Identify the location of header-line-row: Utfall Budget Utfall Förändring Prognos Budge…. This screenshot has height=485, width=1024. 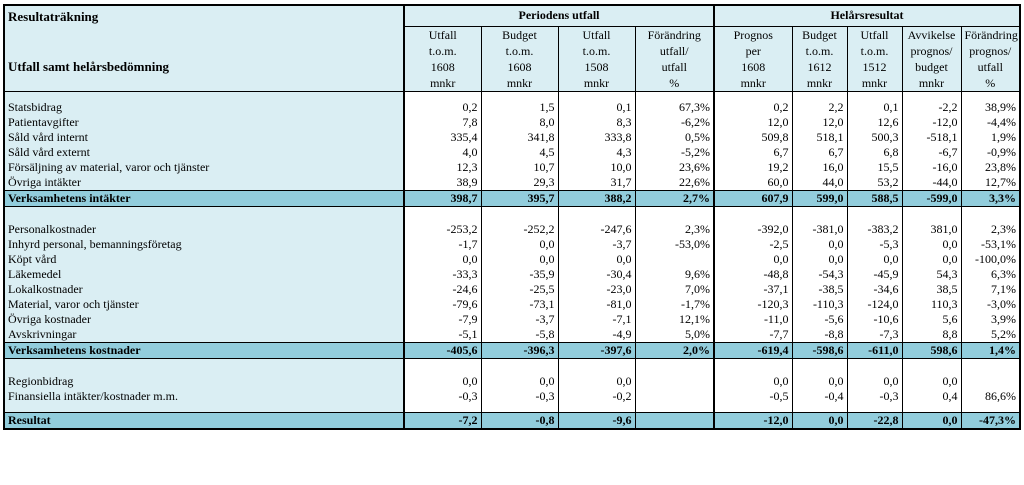
(512, 34).